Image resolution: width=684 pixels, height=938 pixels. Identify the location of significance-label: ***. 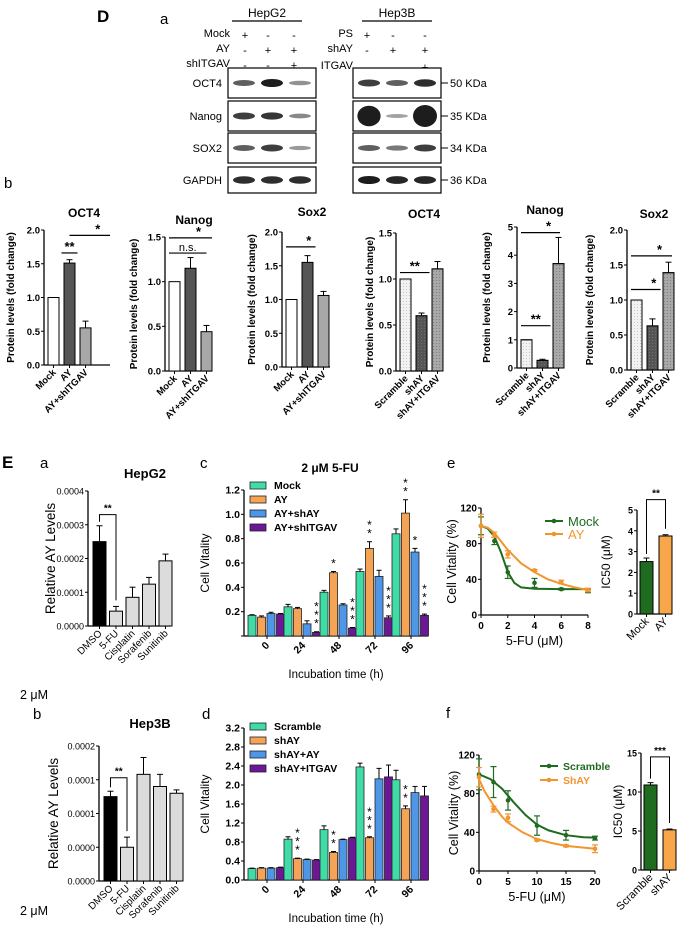
(660, 751).